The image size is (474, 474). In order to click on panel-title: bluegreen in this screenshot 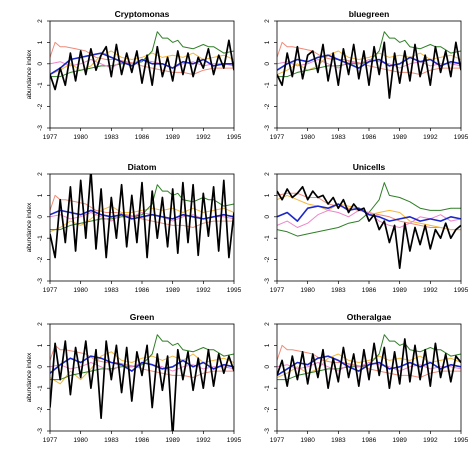, I will do `click(369, 14)`.